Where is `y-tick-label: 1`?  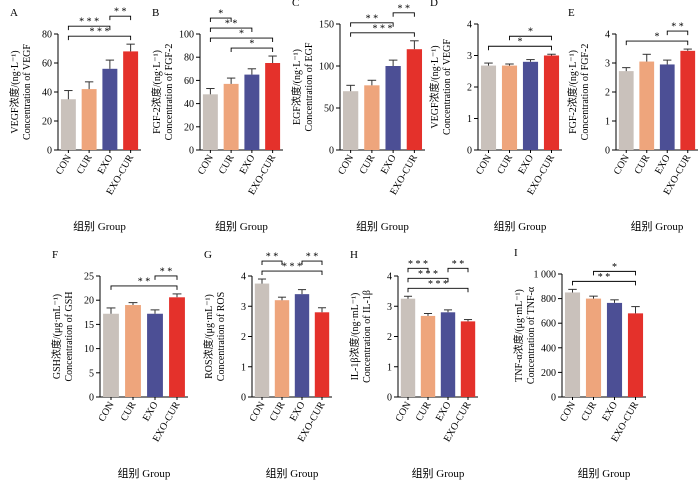
y-tick-label: 1 is located at coordinates (469, 119).